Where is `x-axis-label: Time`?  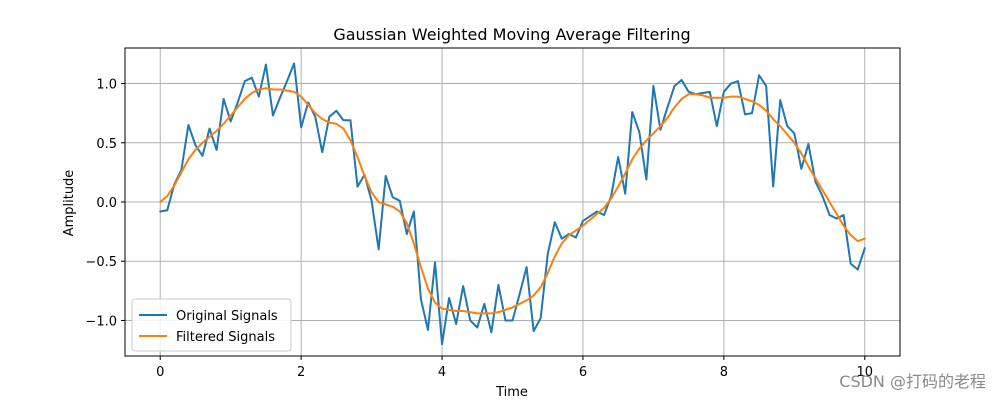
x-axis-label: Time is located at coordinates (511, 392).